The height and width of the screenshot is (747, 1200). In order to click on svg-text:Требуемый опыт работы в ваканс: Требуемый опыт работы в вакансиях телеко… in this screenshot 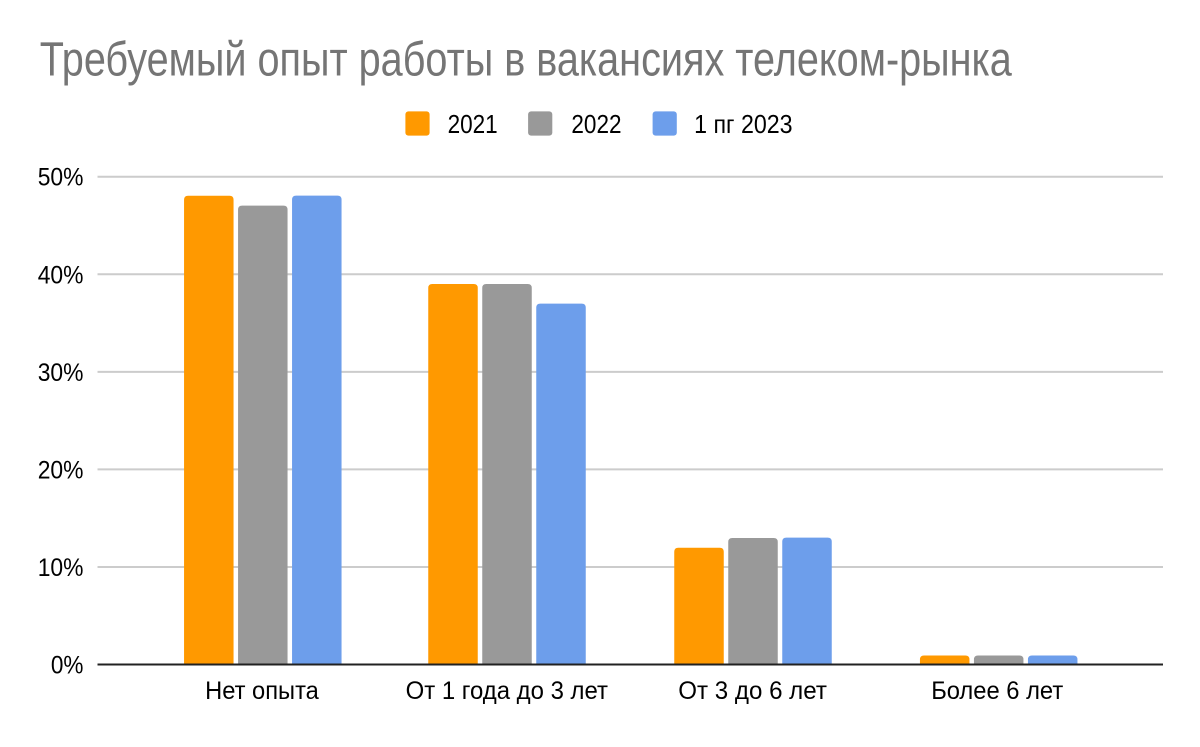, I will do `click(526, 60)`.